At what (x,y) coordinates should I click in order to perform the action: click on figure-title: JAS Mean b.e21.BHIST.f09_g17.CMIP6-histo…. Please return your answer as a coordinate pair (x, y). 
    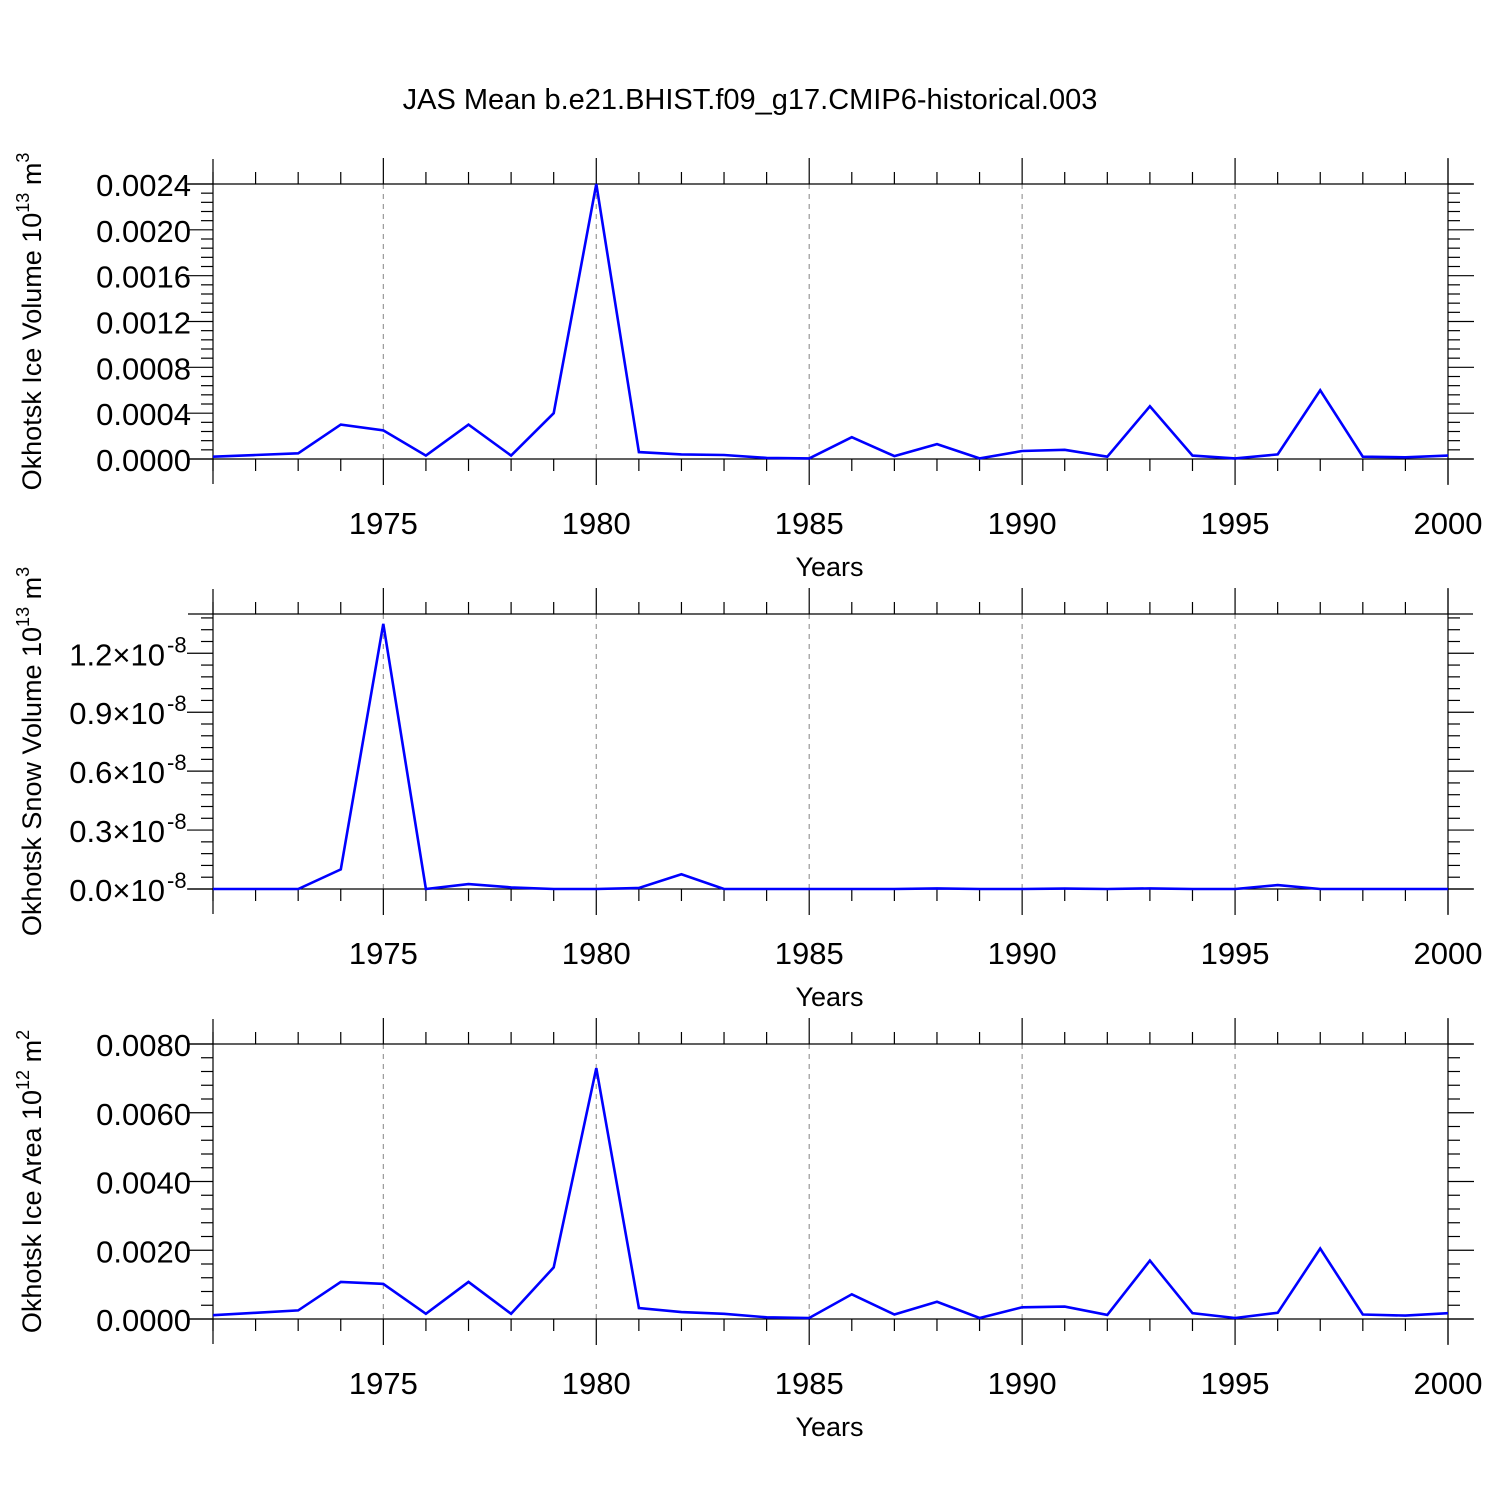
    Looking at the image, I should click on (750, 100).